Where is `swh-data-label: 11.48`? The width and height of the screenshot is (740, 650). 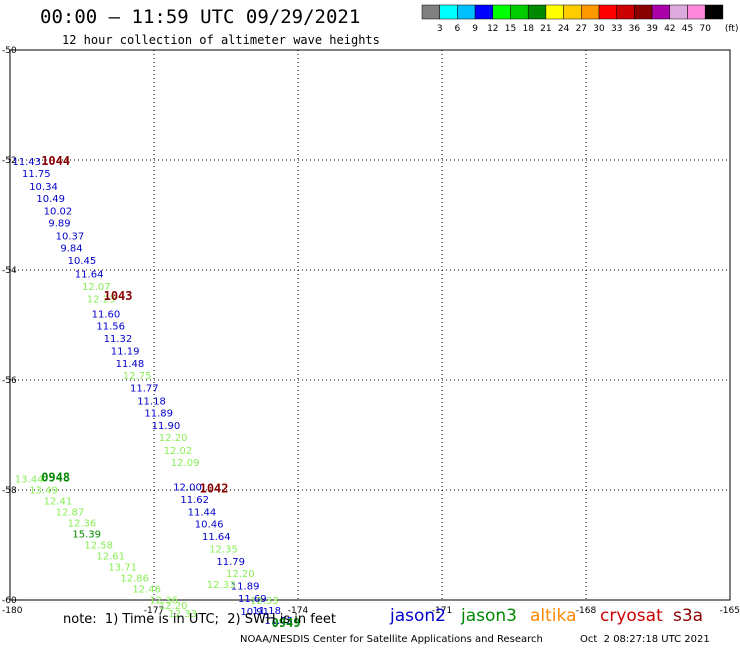
swh-data-label: 11.48 is located at coordinates (130, 364).